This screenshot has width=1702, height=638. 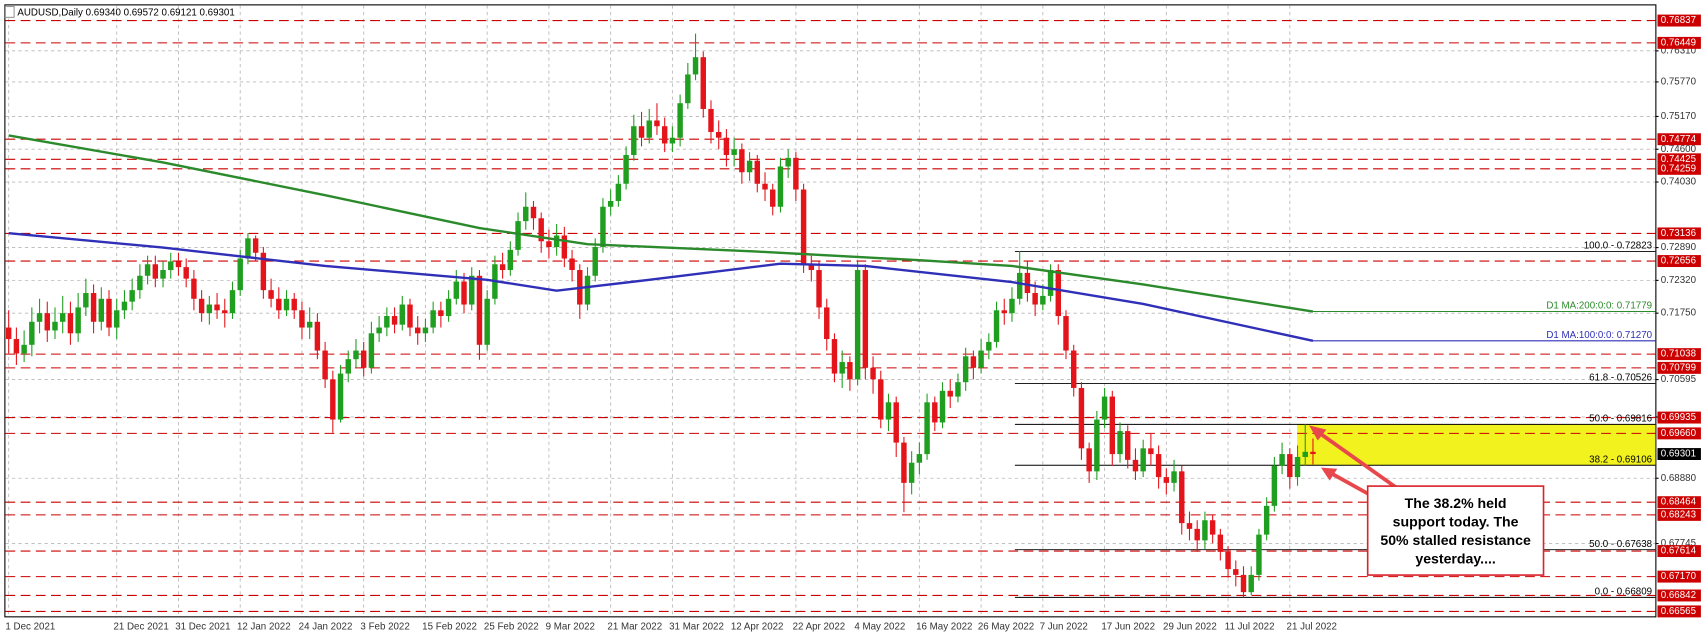 I want to click on level-label: 0.76837, so click(x=1678, y=20).